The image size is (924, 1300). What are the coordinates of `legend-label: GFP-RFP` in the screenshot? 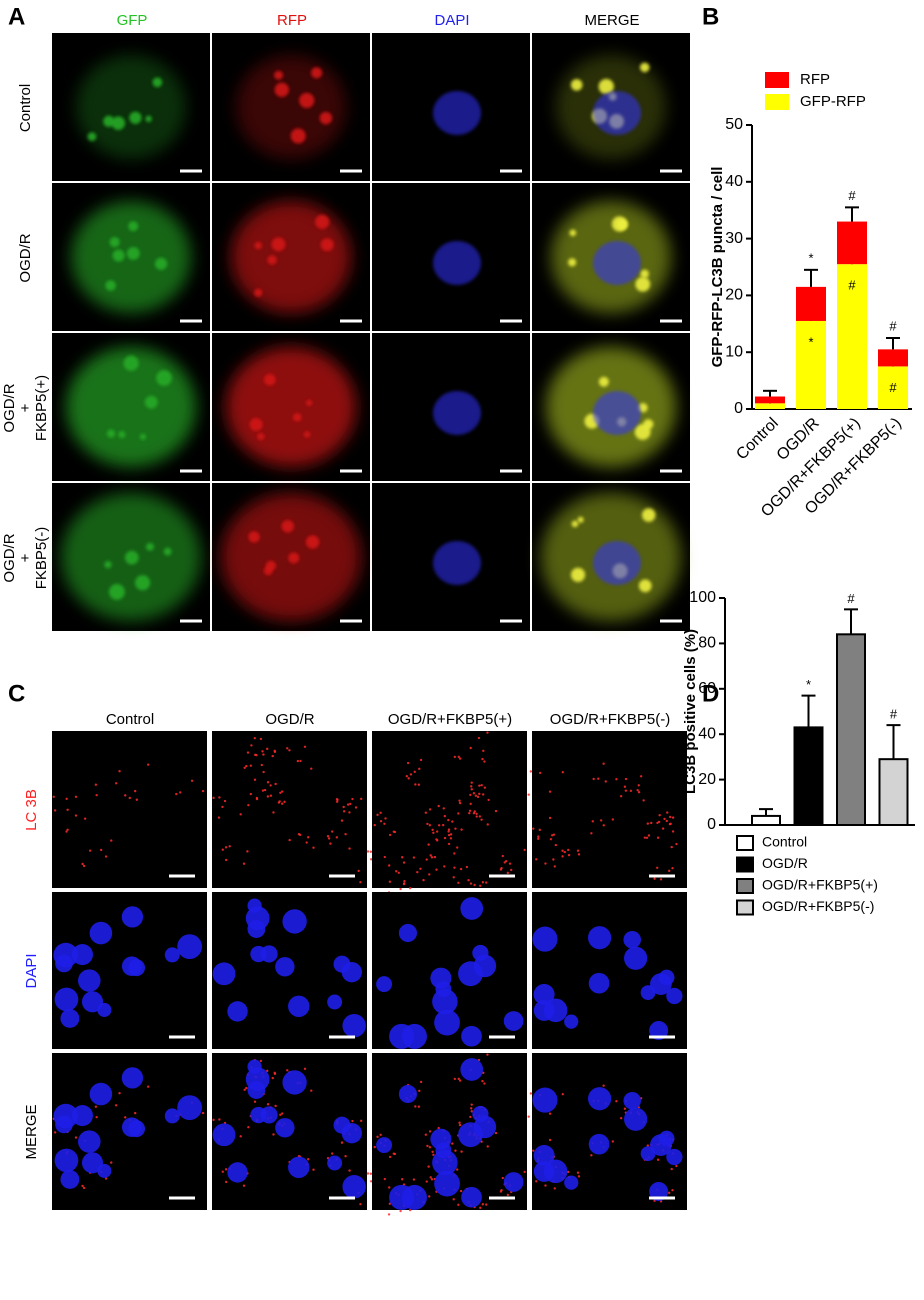 It's located at (833, 101).